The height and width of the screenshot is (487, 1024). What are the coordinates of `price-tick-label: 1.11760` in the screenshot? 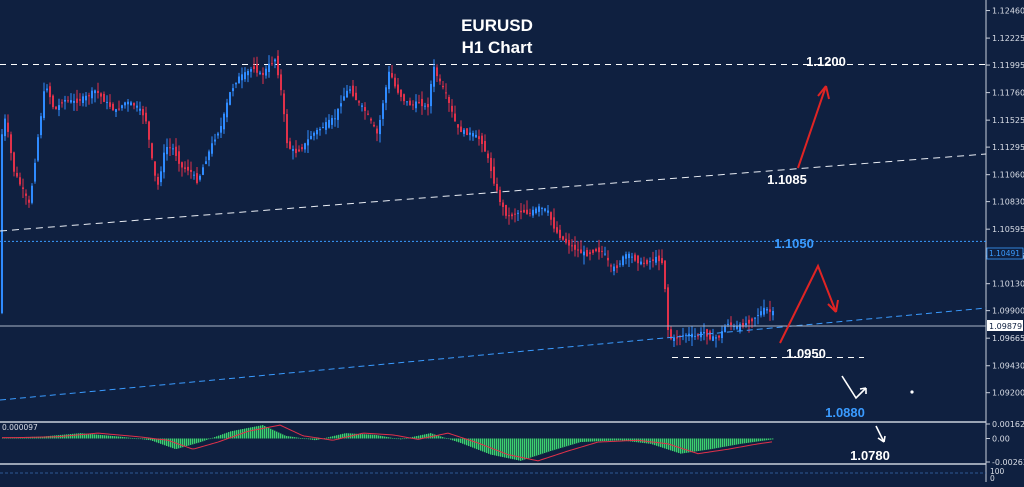 It's located at (1008, 93).